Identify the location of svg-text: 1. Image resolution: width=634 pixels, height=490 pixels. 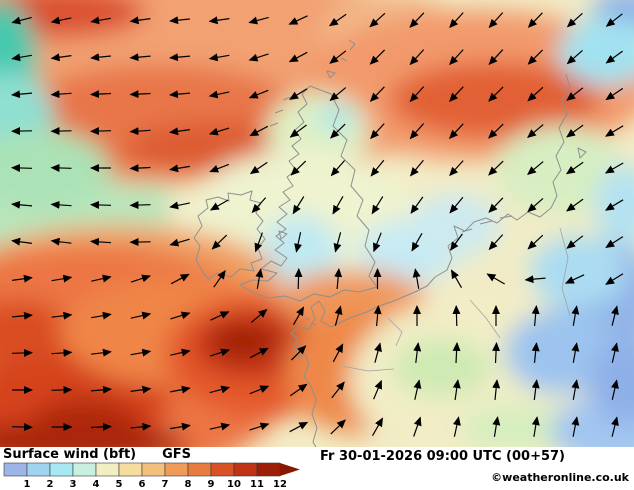
(27, 484).